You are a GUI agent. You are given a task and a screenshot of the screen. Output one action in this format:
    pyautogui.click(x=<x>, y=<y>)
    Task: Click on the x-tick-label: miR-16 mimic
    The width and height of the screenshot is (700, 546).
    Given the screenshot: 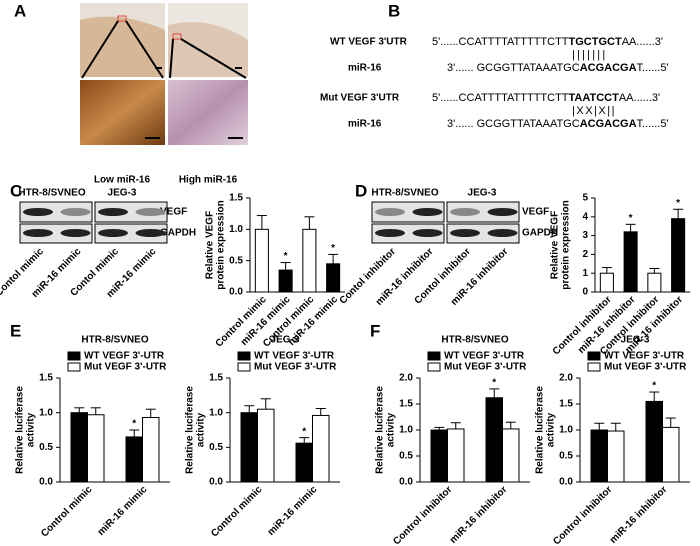 What is the action you would take?
    pyautogui.click(x=293, y=511)
    